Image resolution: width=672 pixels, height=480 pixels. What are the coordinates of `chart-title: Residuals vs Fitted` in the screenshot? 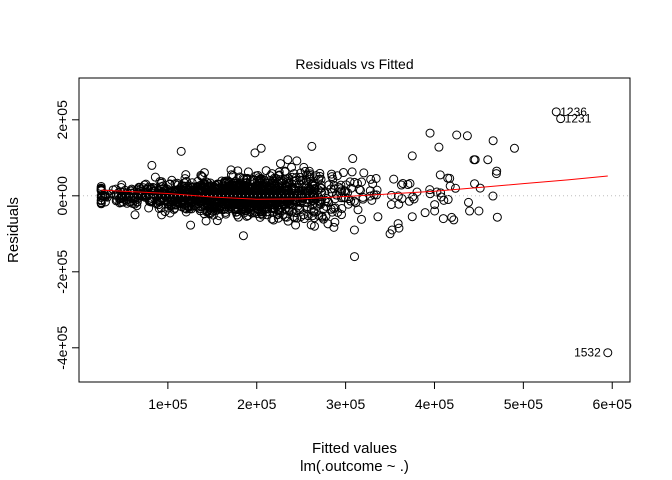 It's located at (354, 64).